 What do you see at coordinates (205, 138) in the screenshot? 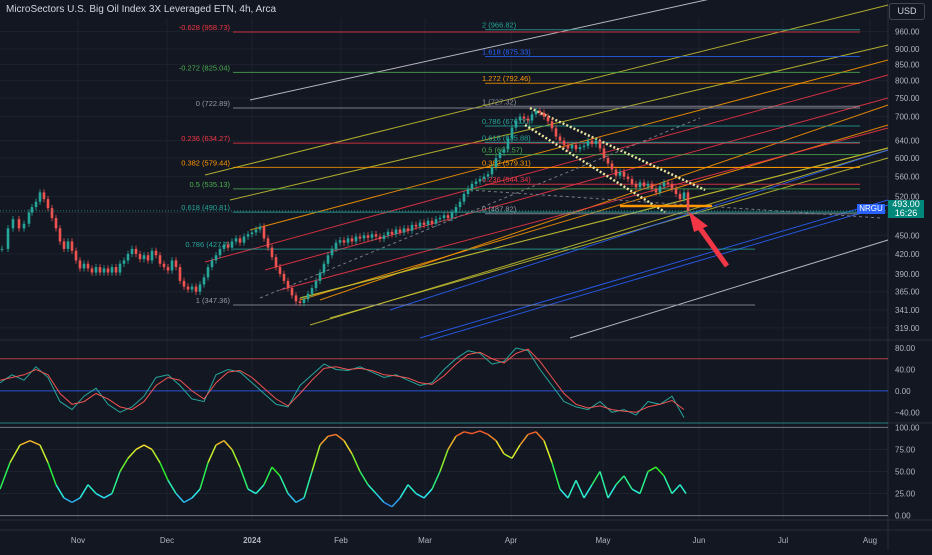
I see `fib-level-label: 0.236 (634.27)` at bounding box center [205, 138].